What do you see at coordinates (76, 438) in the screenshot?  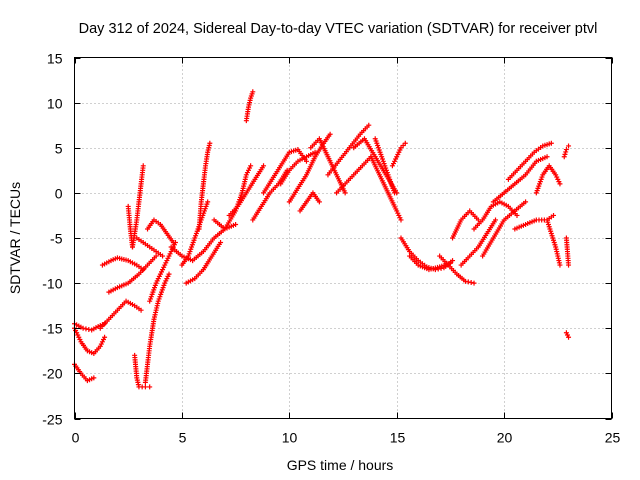 I see `x-tick-label: 0` at bounding box center [76, 438].